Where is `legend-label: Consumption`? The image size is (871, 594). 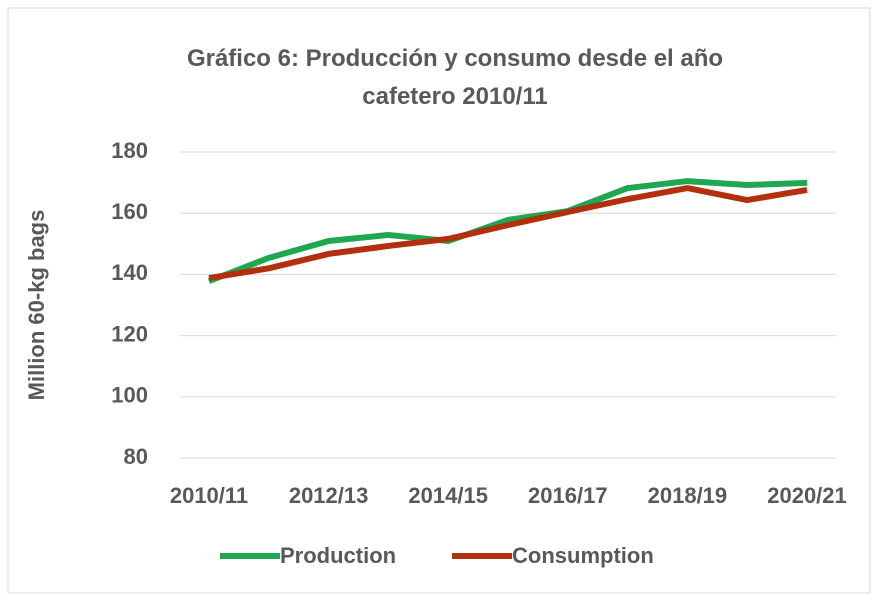 legend-label: Consumption is located at coordinates (583, 555).